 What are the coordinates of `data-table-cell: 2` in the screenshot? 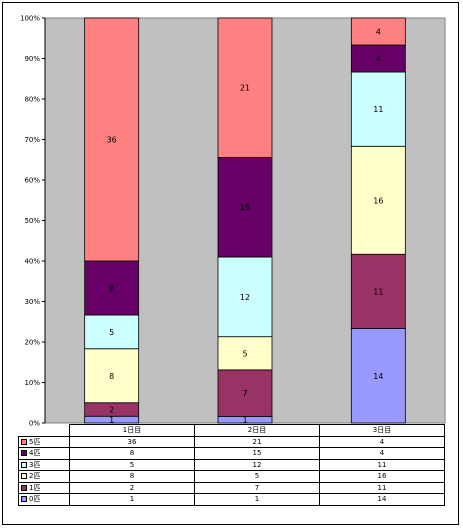 It's located at (132, 487).